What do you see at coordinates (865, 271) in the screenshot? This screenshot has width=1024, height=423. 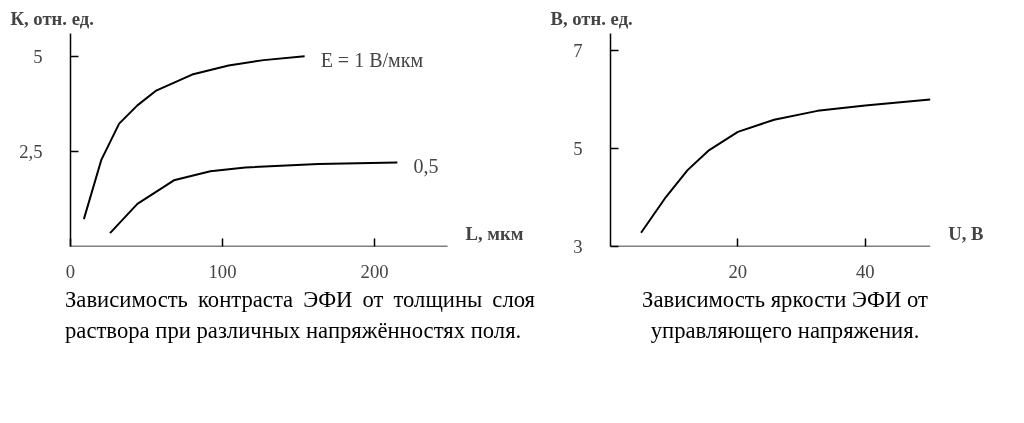 I see `x-tick-label: 40` at bounding box center [865, 271].